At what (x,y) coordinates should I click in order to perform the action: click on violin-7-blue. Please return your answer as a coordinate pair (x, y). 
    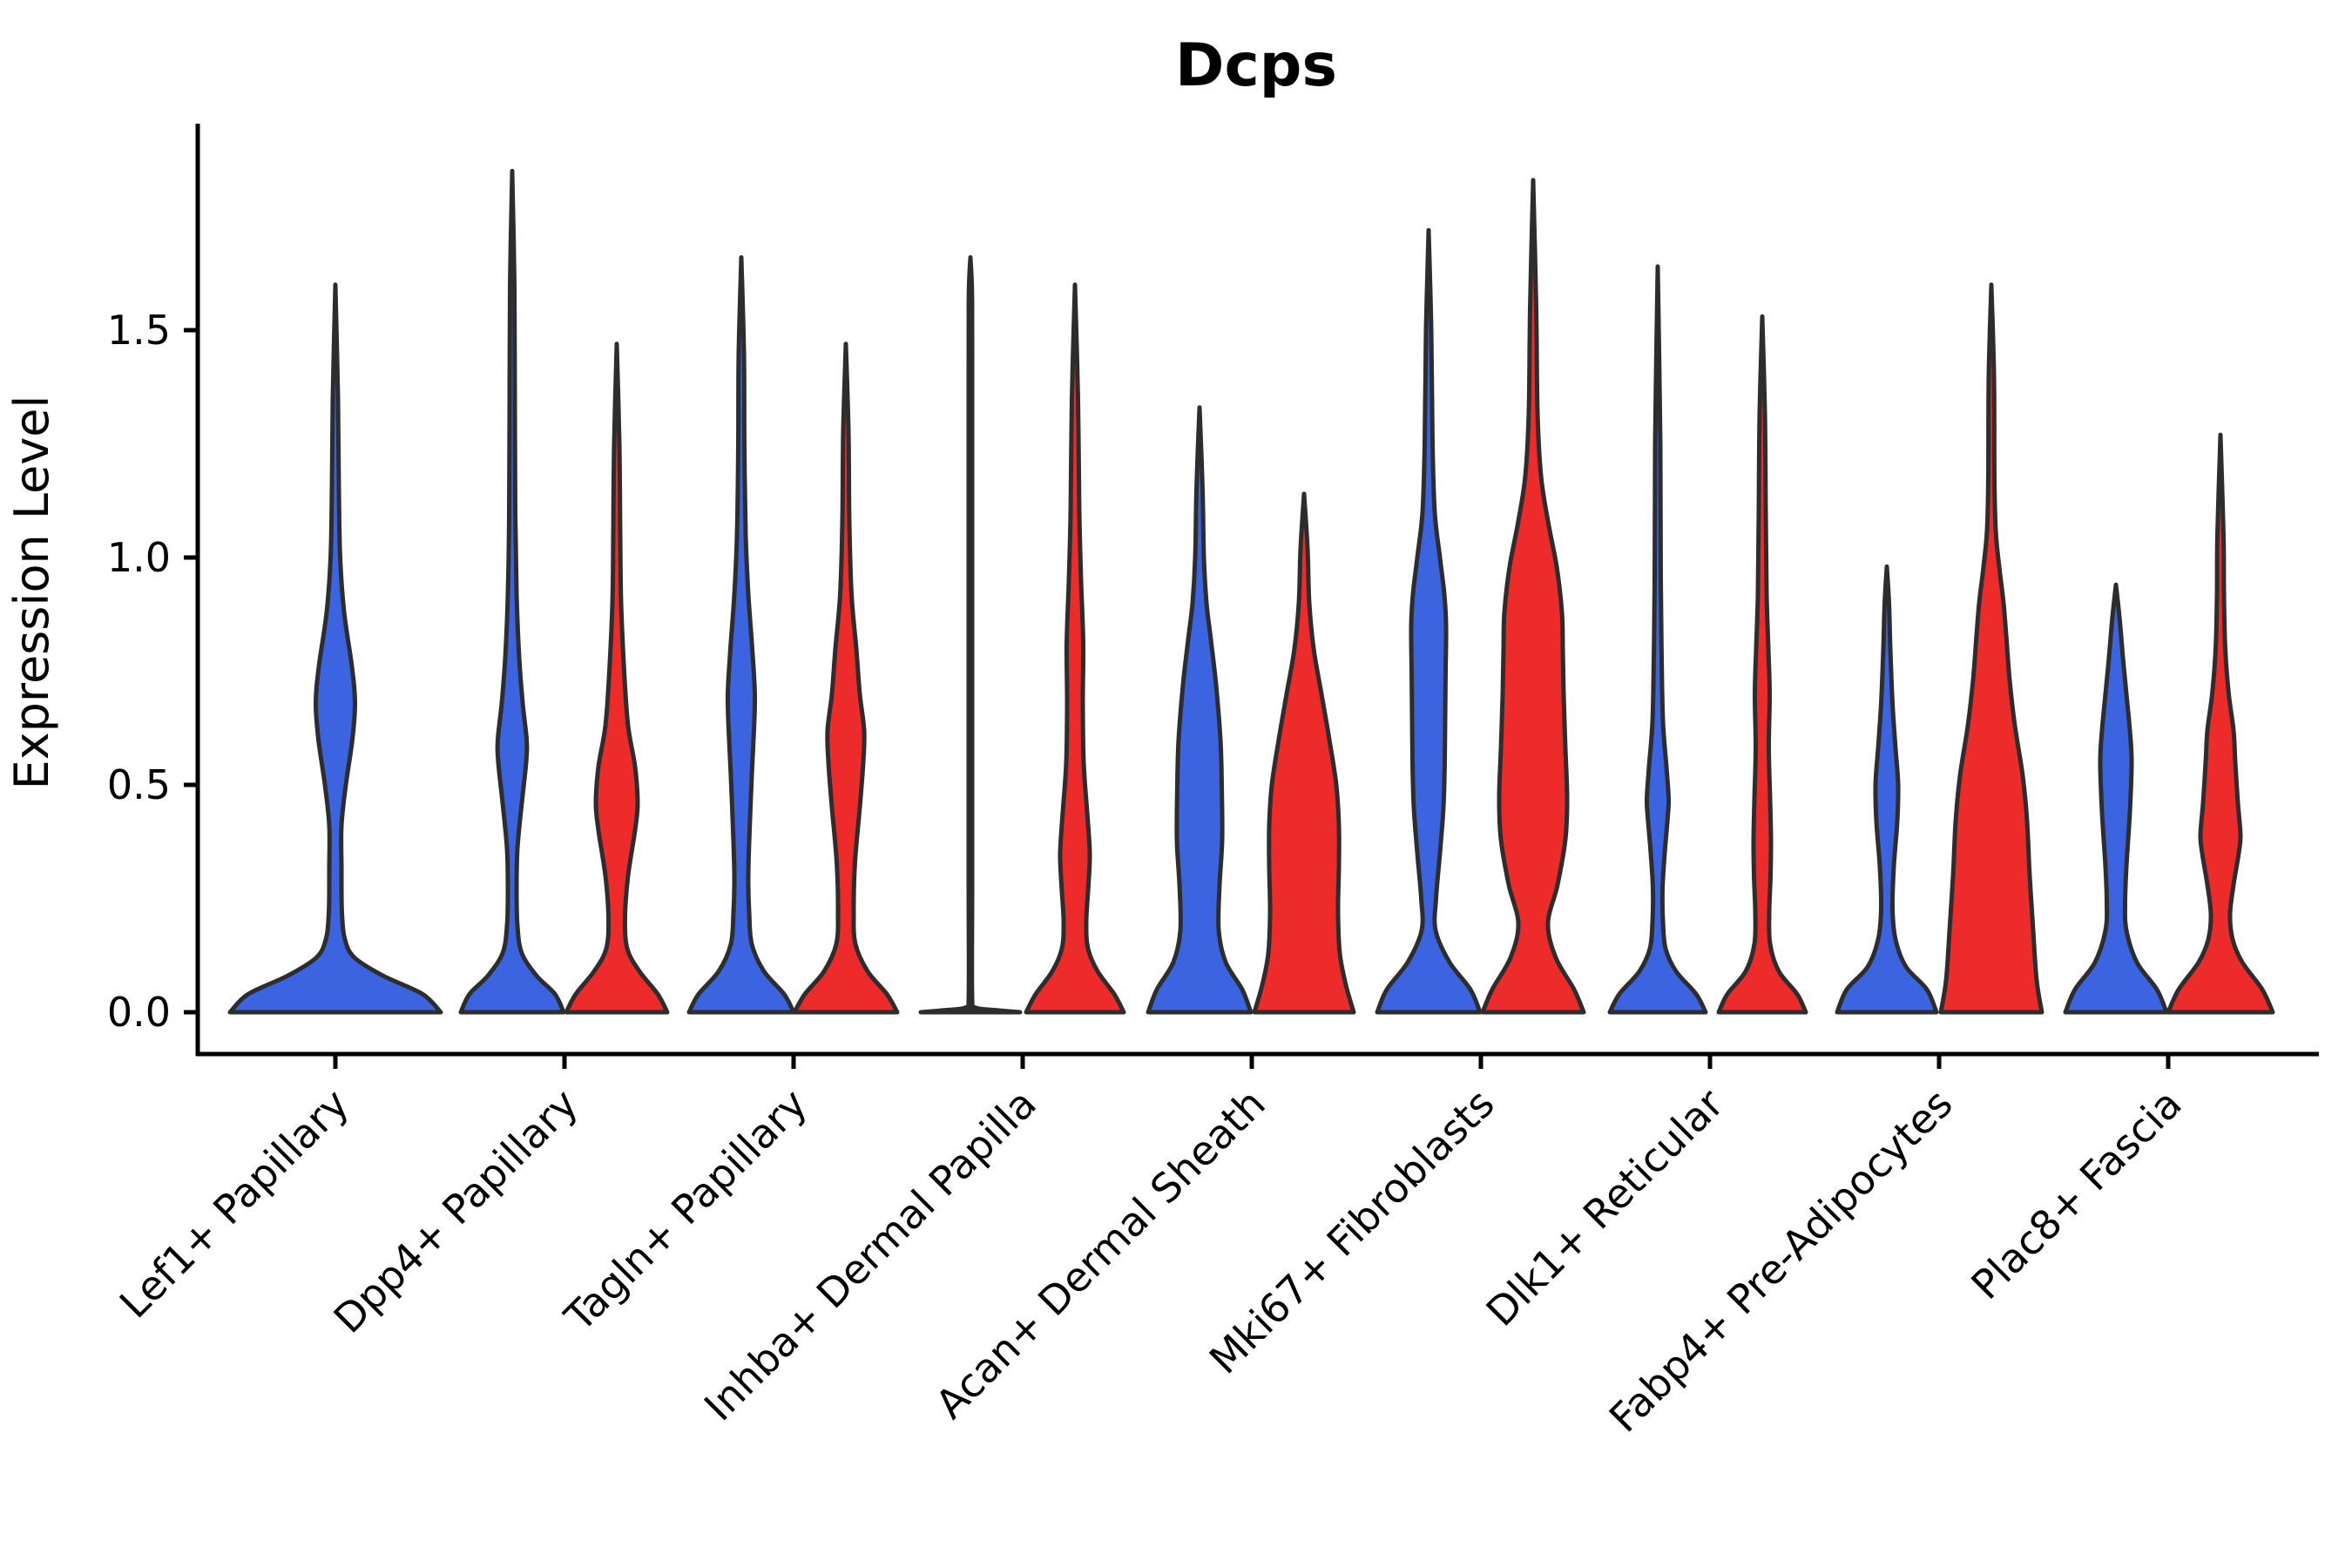
    Looking at the image, I should click on (1657, 639).